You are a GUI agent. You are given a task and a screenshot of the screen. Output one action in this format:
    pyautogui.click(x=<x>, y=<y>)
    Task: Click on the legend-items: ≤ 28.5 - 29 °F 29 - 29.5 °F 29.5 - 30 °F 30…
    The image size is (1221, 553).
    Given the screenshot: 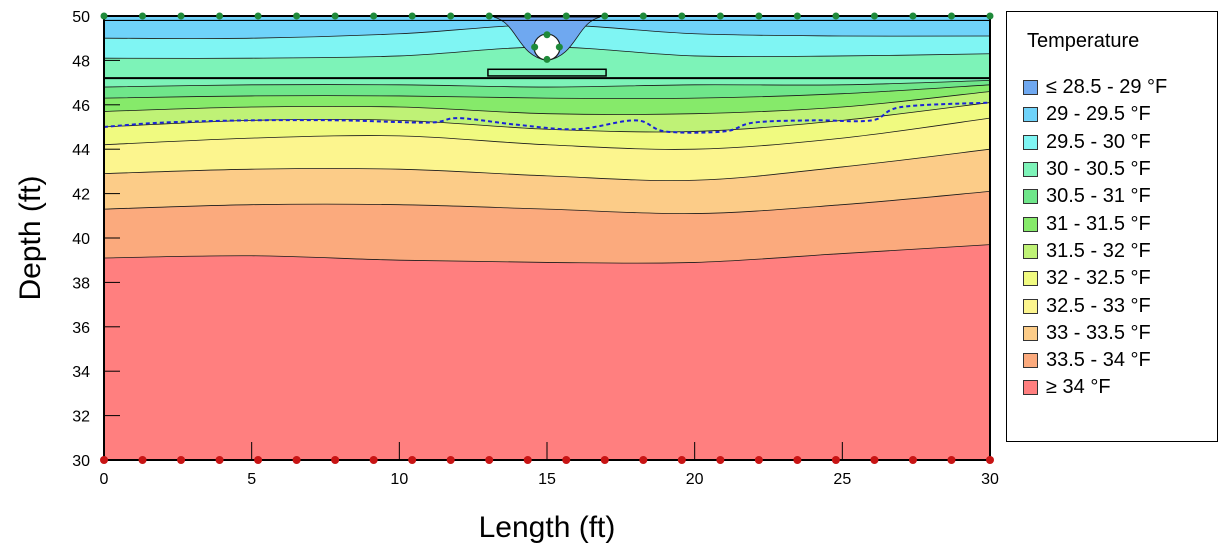 What is the action you would take?
    pyautogui.click(x=1095, y=238)
    